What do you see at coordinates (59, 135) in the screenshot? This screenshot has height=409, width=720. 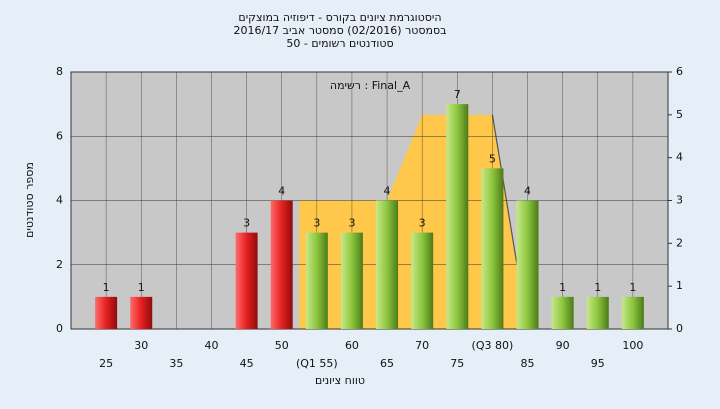 I see `y-tick-label: 6` at bounding box center [59, 135].